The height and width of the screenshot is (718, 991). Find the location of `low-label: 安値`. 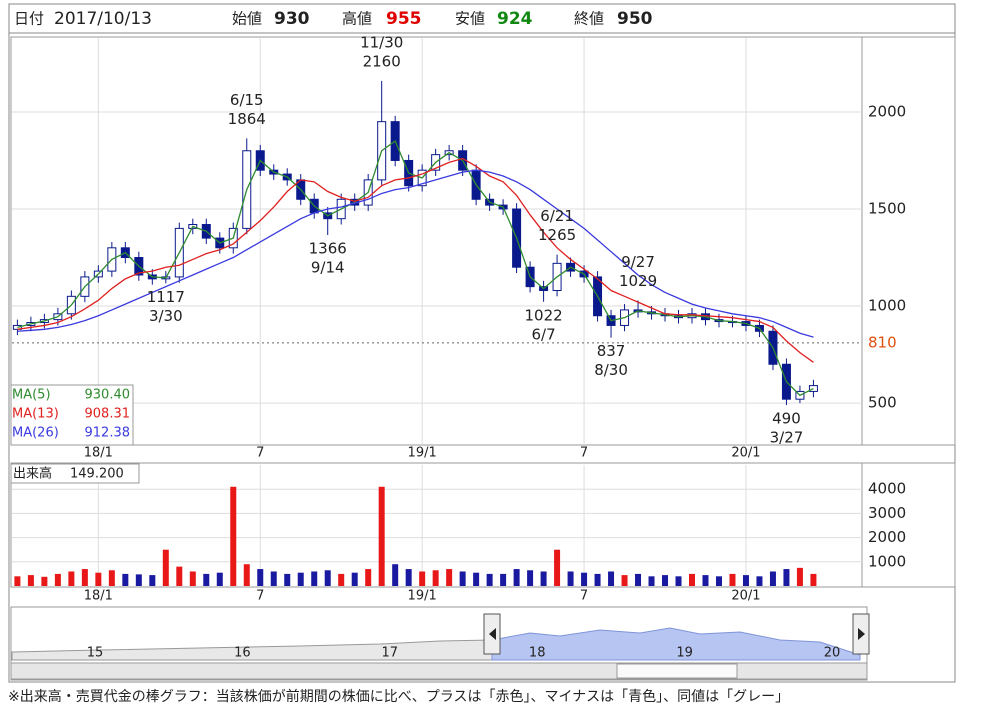

low-label: 安値 is located at coordinates (470, 19).